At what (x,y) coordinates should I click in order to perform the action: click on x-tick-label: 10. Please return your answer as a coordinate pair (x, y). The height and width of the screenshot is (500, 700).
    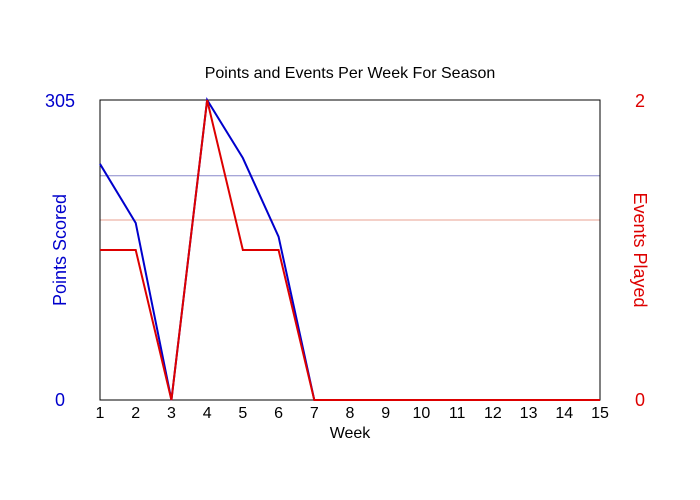
    Looking at the image, I should click on (422, 413).